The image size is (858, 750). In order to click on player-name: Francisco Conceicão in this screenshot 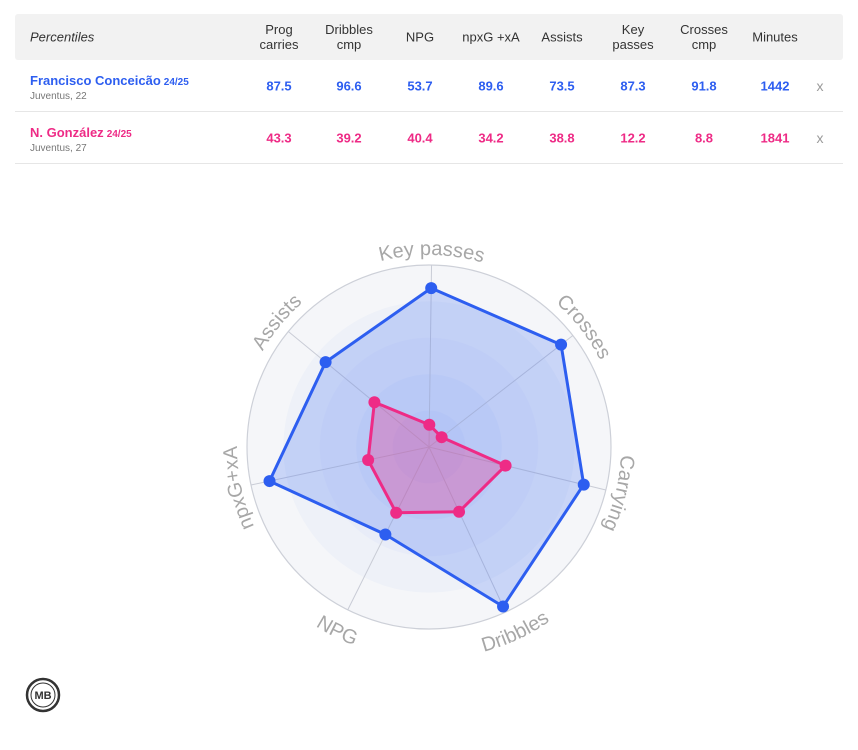, I will do `click(95, 80)`.